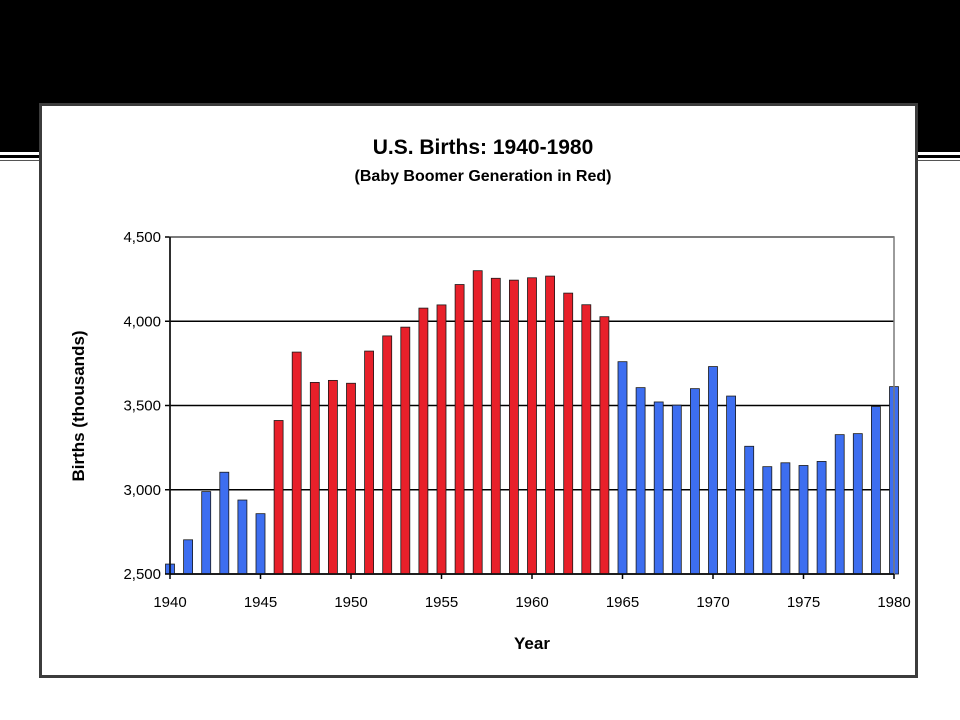 This screenshot has width=960, height=720. Describe the element at coordinates (532, 643) in the screenshot. I see `x-axis-label: Year` at that location.